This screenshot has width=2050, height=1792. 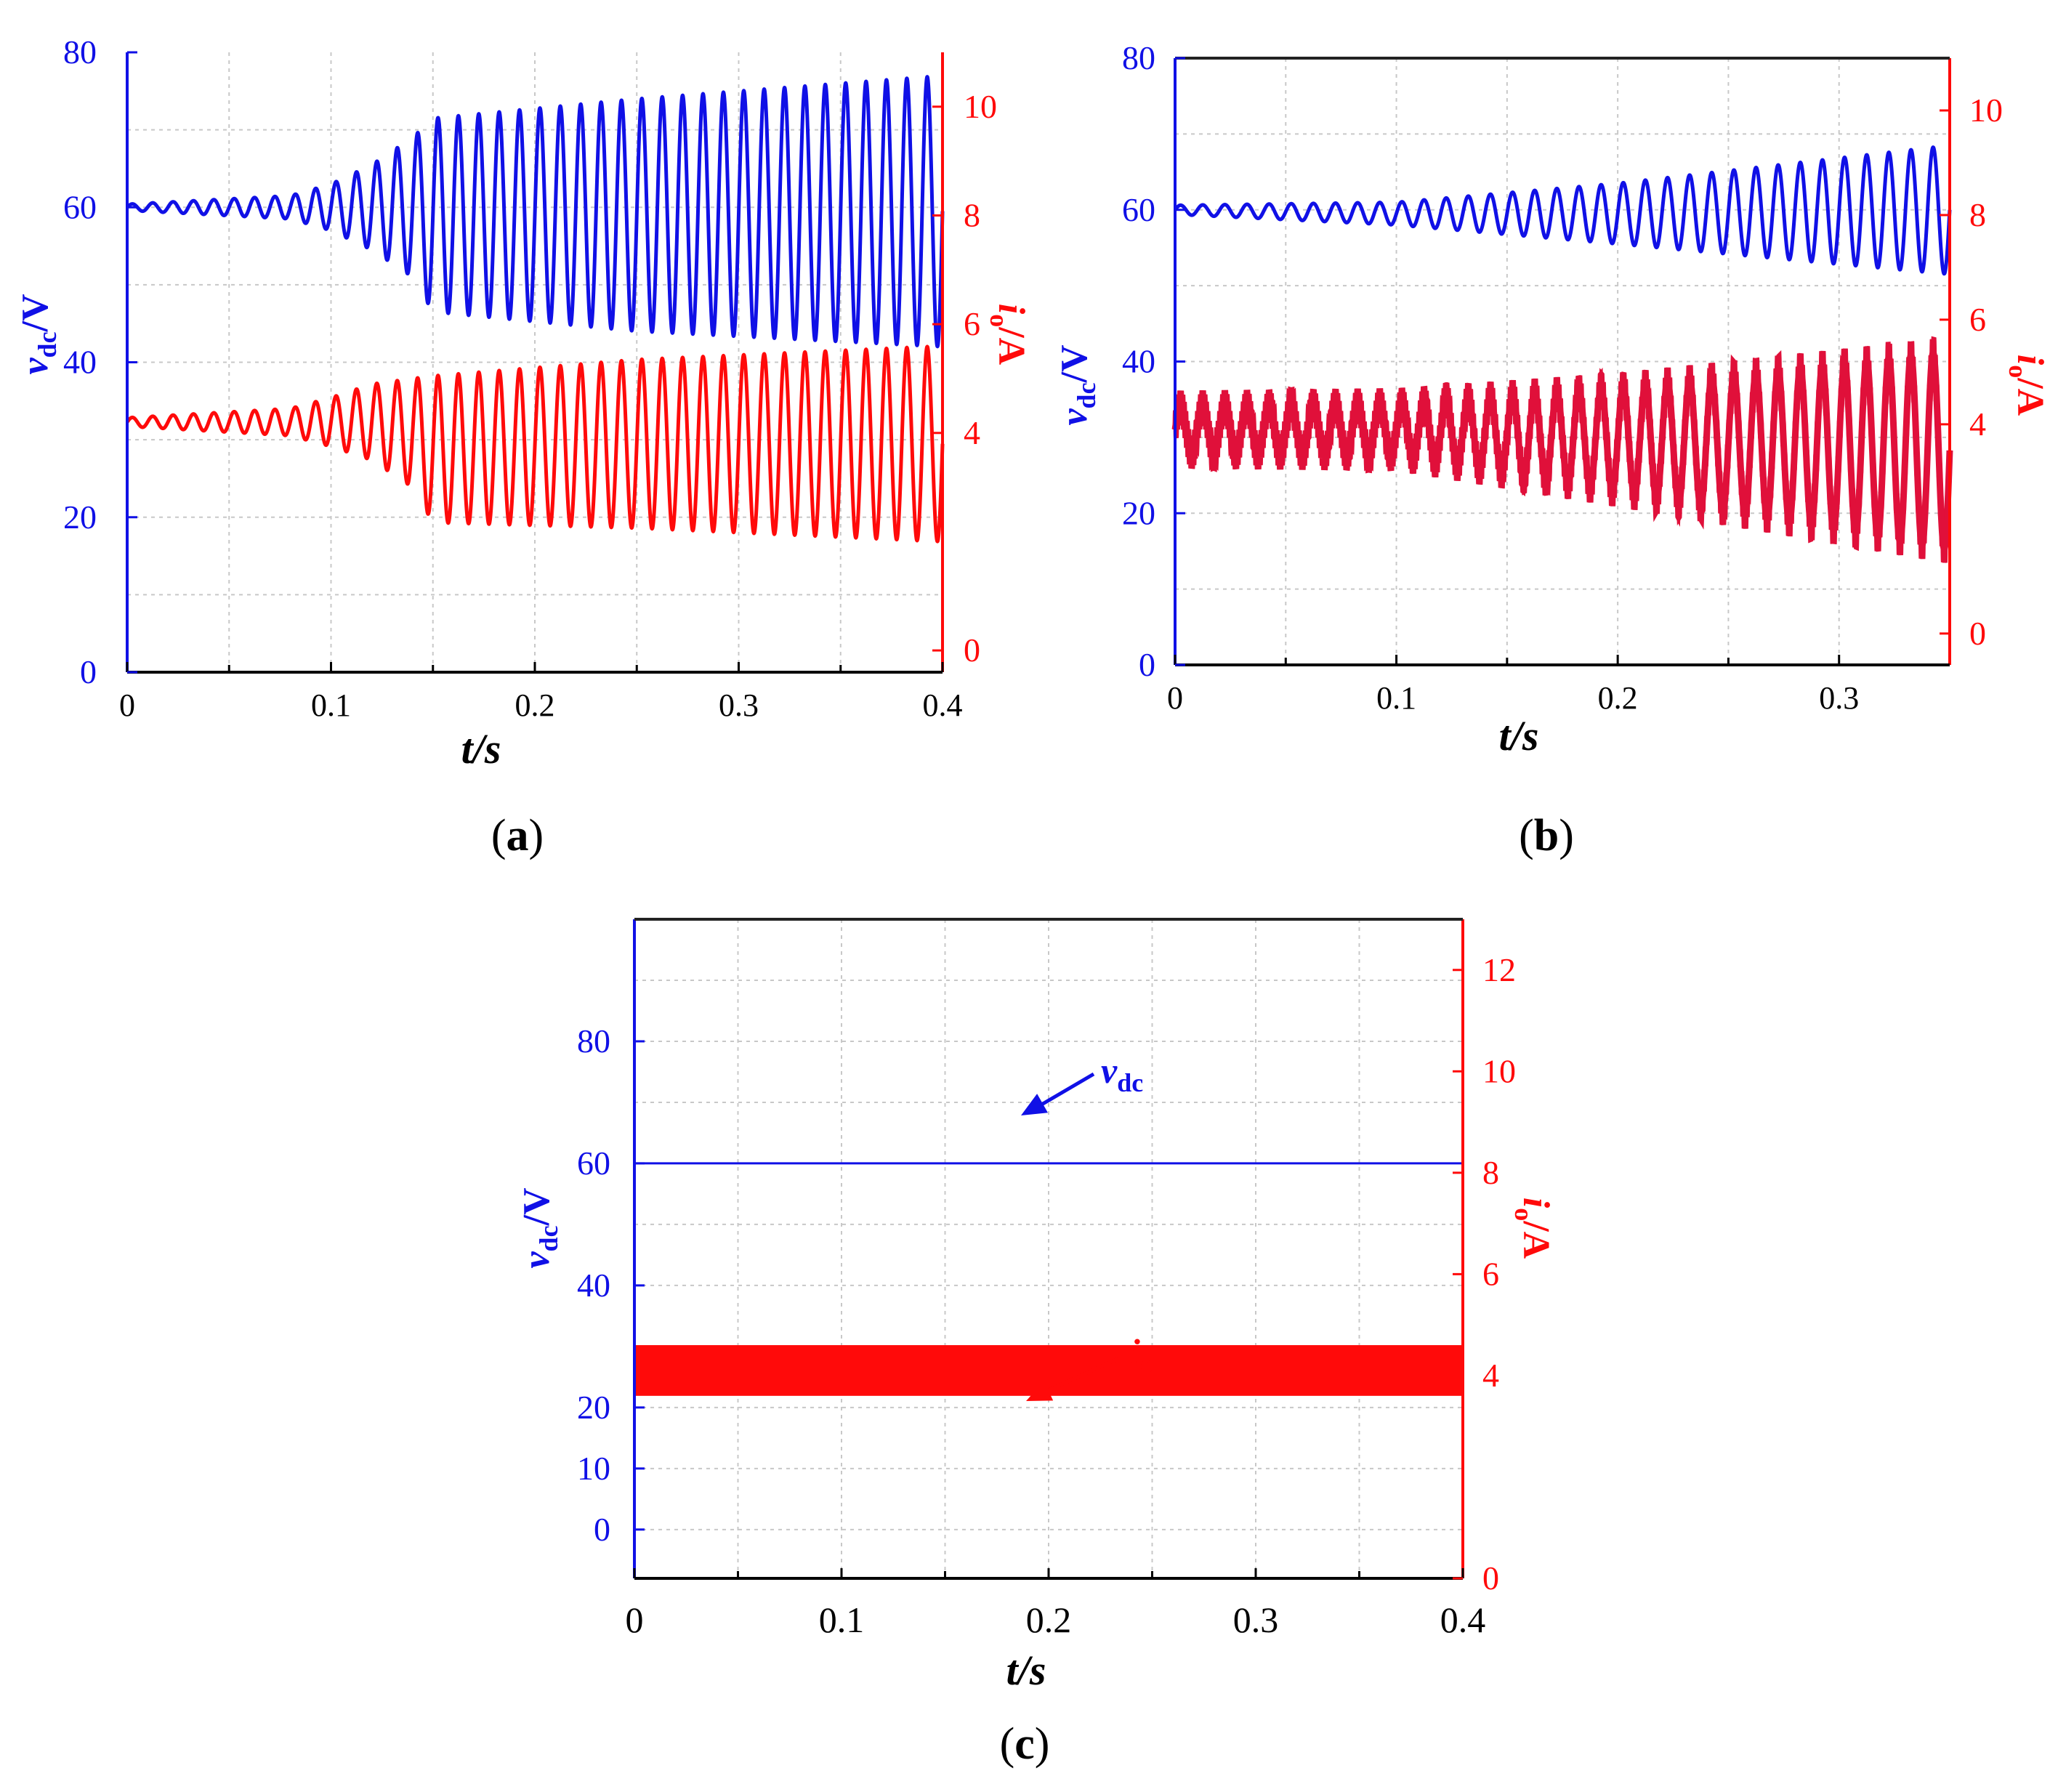 I want to click on annotation-label: vdc, so click(x=1122, y=1073).